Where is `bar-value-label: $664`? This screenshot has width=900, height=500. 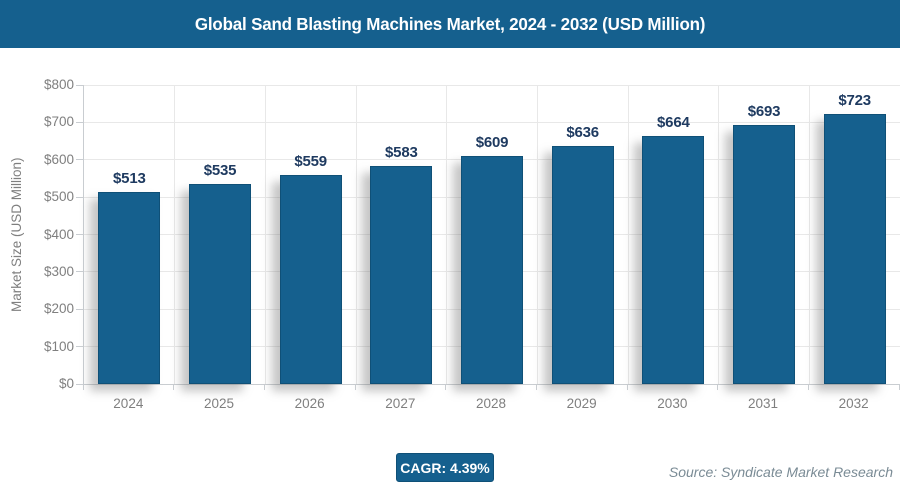 bar-value-label: $664 is located at coordinates (673, 122).